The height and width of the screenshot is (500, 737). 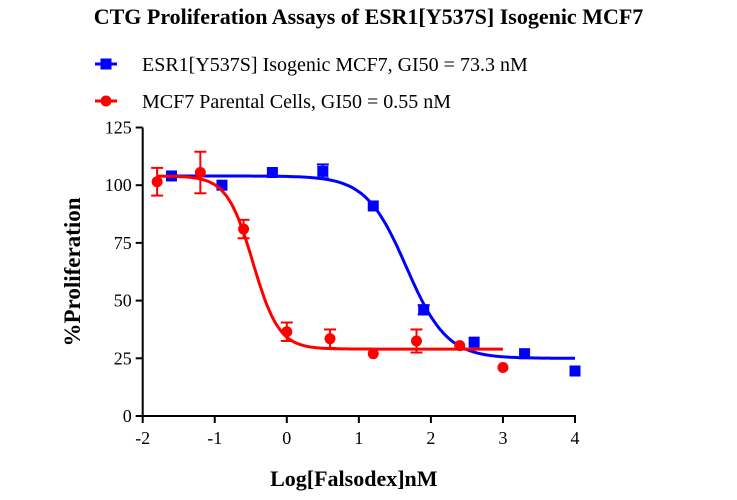 What do you see at coordinates (123, 358) in the screenshot?
I see `y-tick-label: 25` at bounding box center [123, 358].